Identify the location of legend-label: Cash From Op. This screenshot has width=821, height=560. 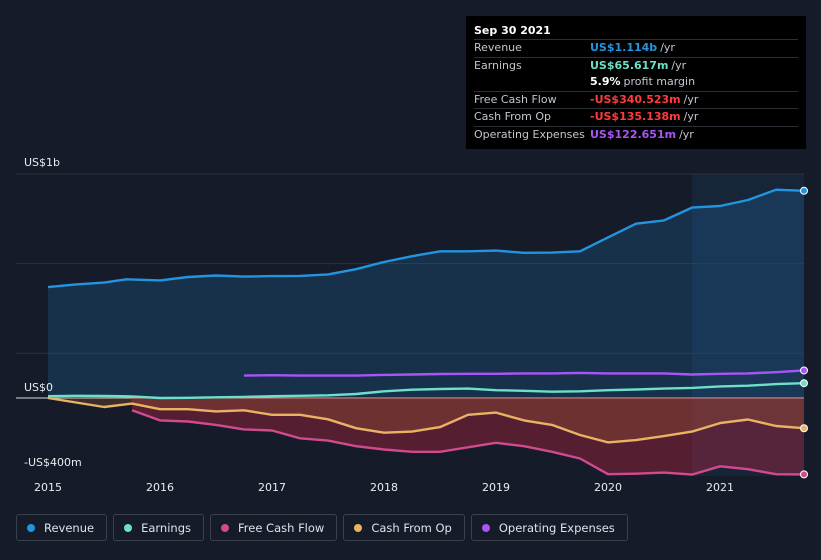
(411, 527).